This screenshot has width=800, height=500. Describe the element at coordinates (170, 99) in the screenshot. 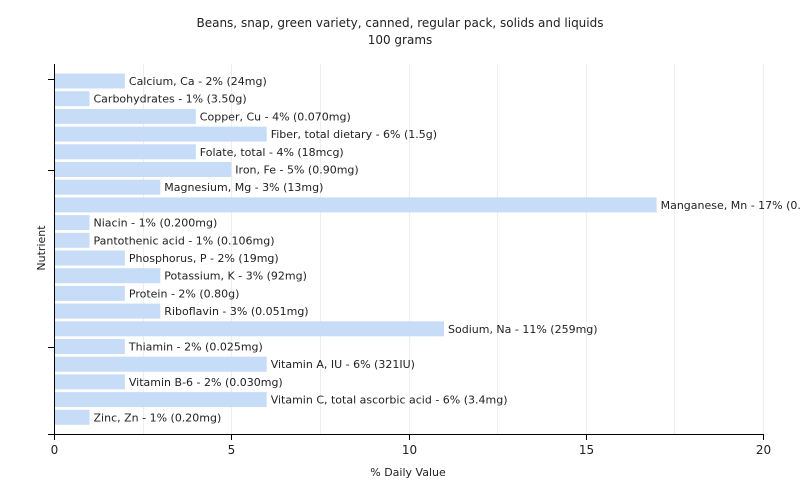

I see `bar-value-label: Carbohydrates - 1% (3.50g)` at that location.